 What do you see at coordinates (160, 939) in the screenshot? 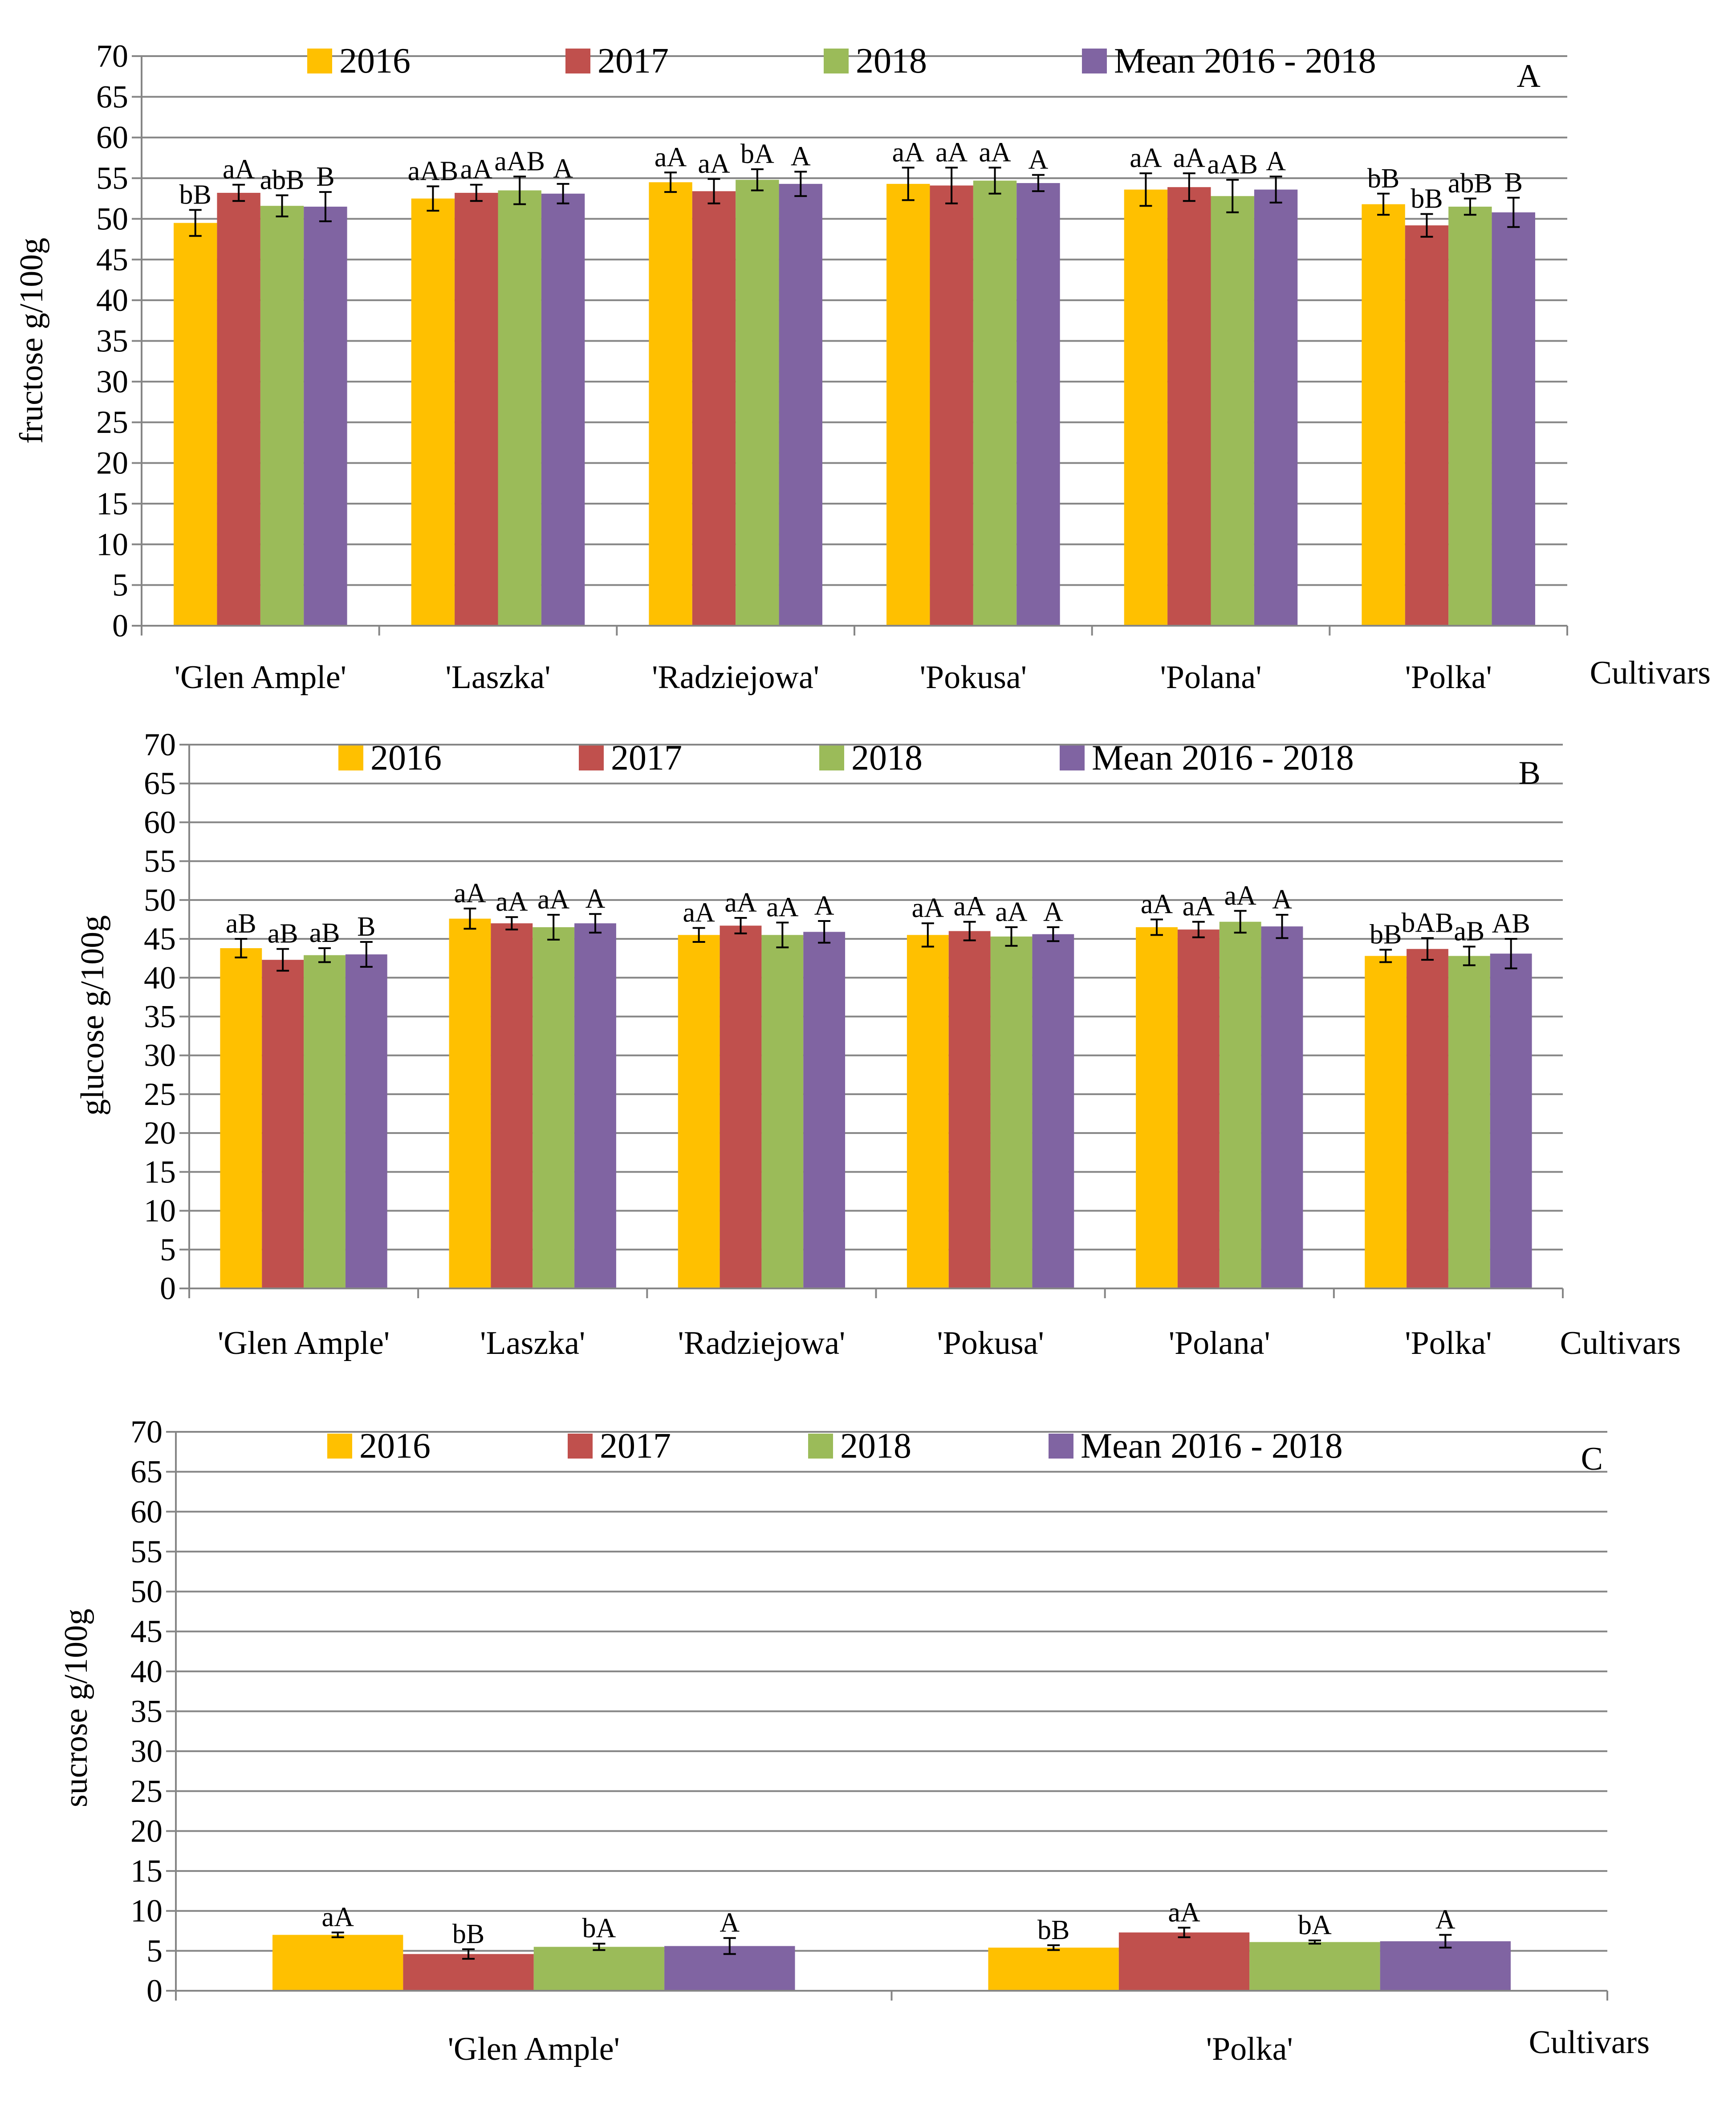
I see `y-tick-label: 45` at bounding box center [160, 939].